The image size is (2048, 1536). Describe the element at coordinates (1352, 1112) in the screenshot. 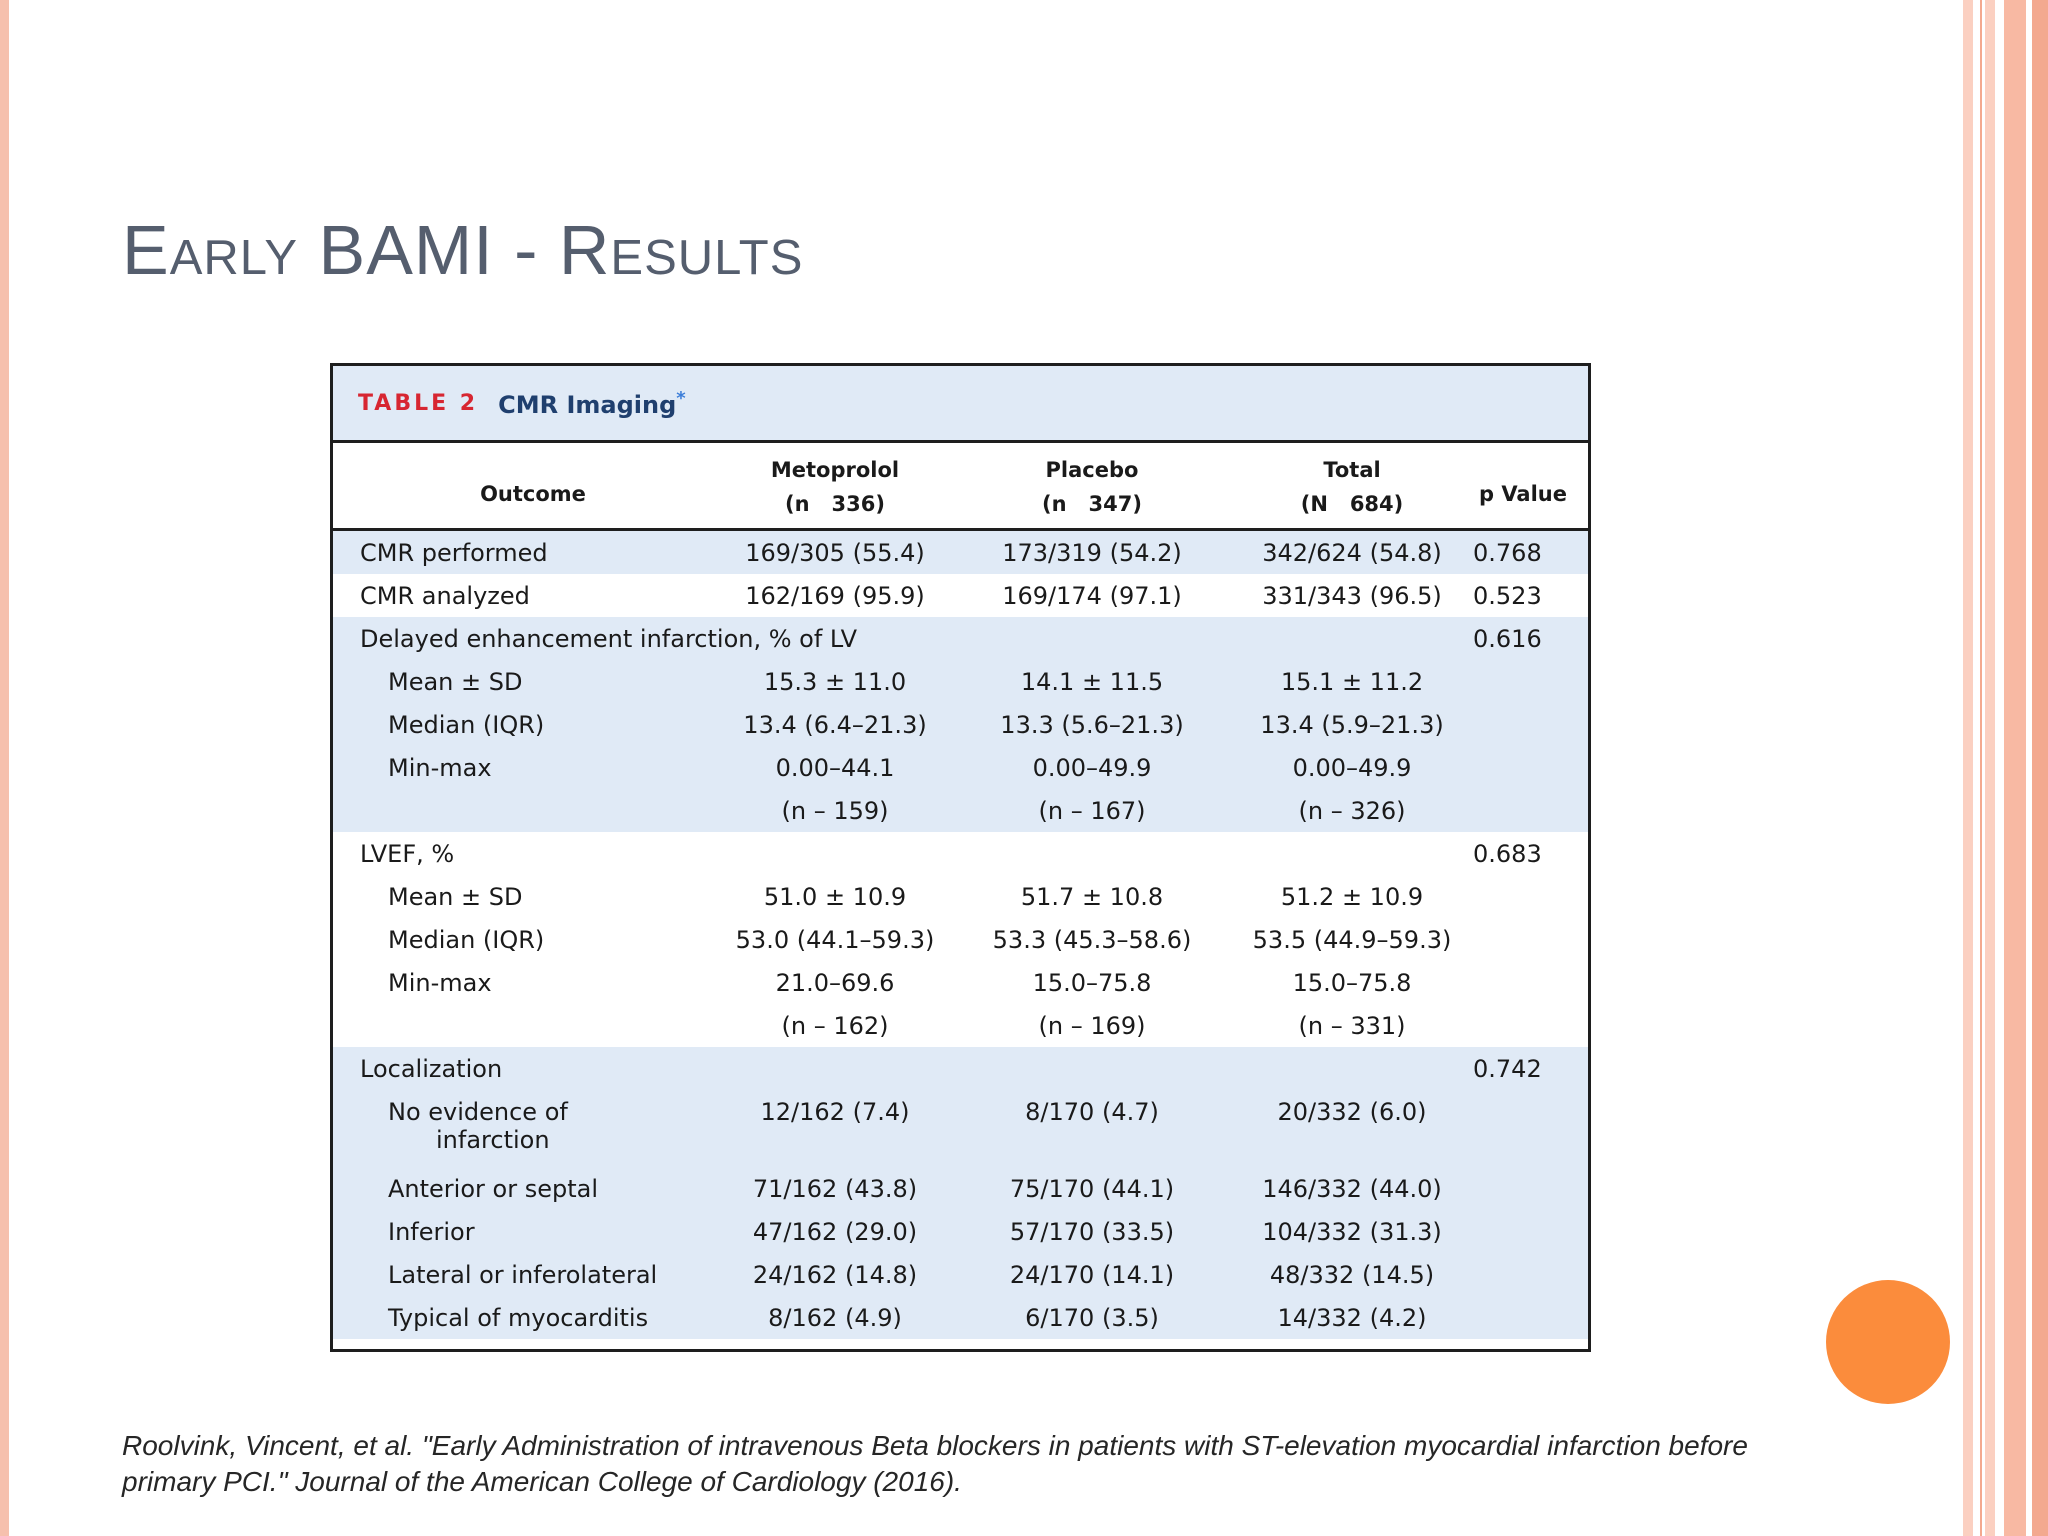

I see `cell-total: 20/332 (6.0)` at that location.